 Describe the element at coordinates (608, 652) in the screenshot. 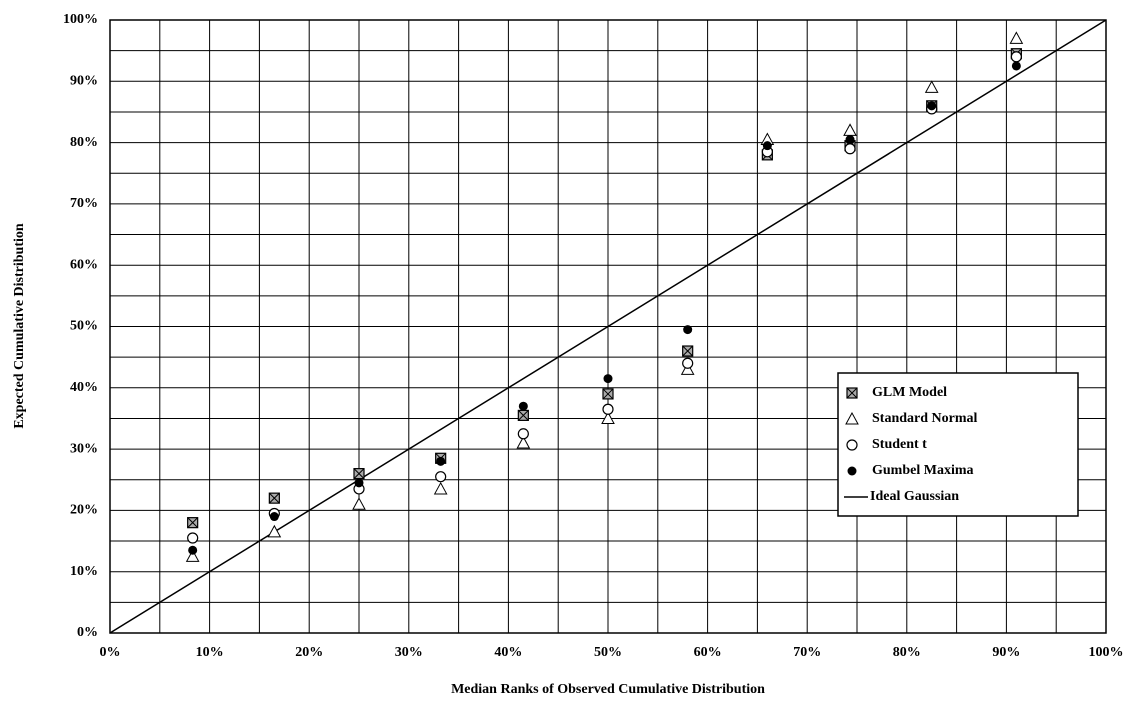

I see `x-tick-label: 50%` at that location.